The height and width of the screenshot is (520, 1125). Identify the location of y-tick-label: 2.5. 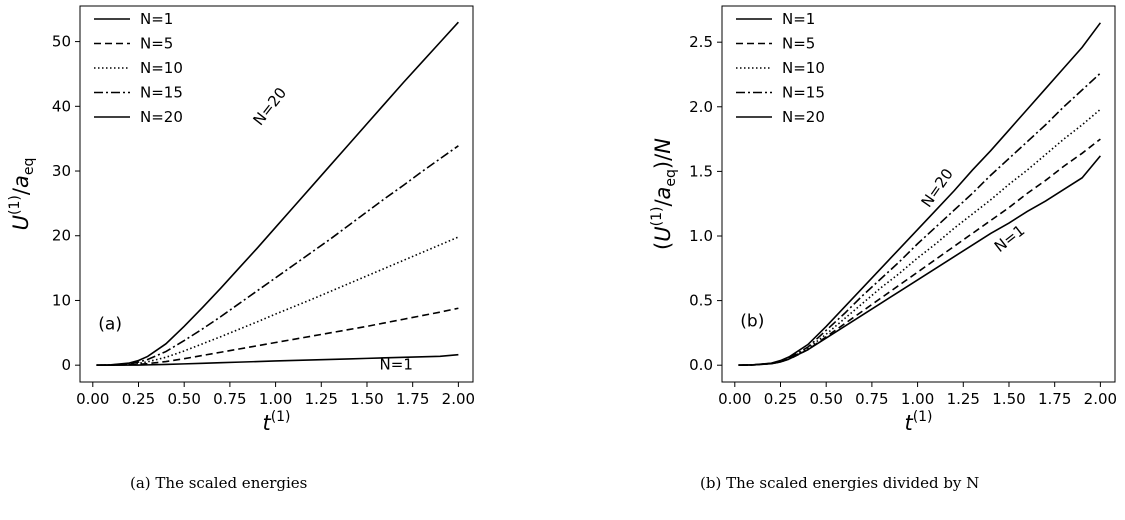
(701, 42).